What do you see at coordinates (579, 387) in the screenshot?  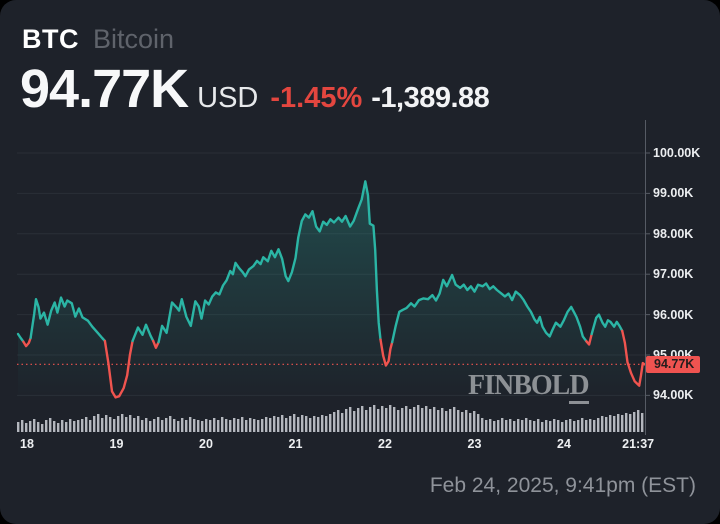 I see `watermark-text-last: D` at bounding box center [579, 387].